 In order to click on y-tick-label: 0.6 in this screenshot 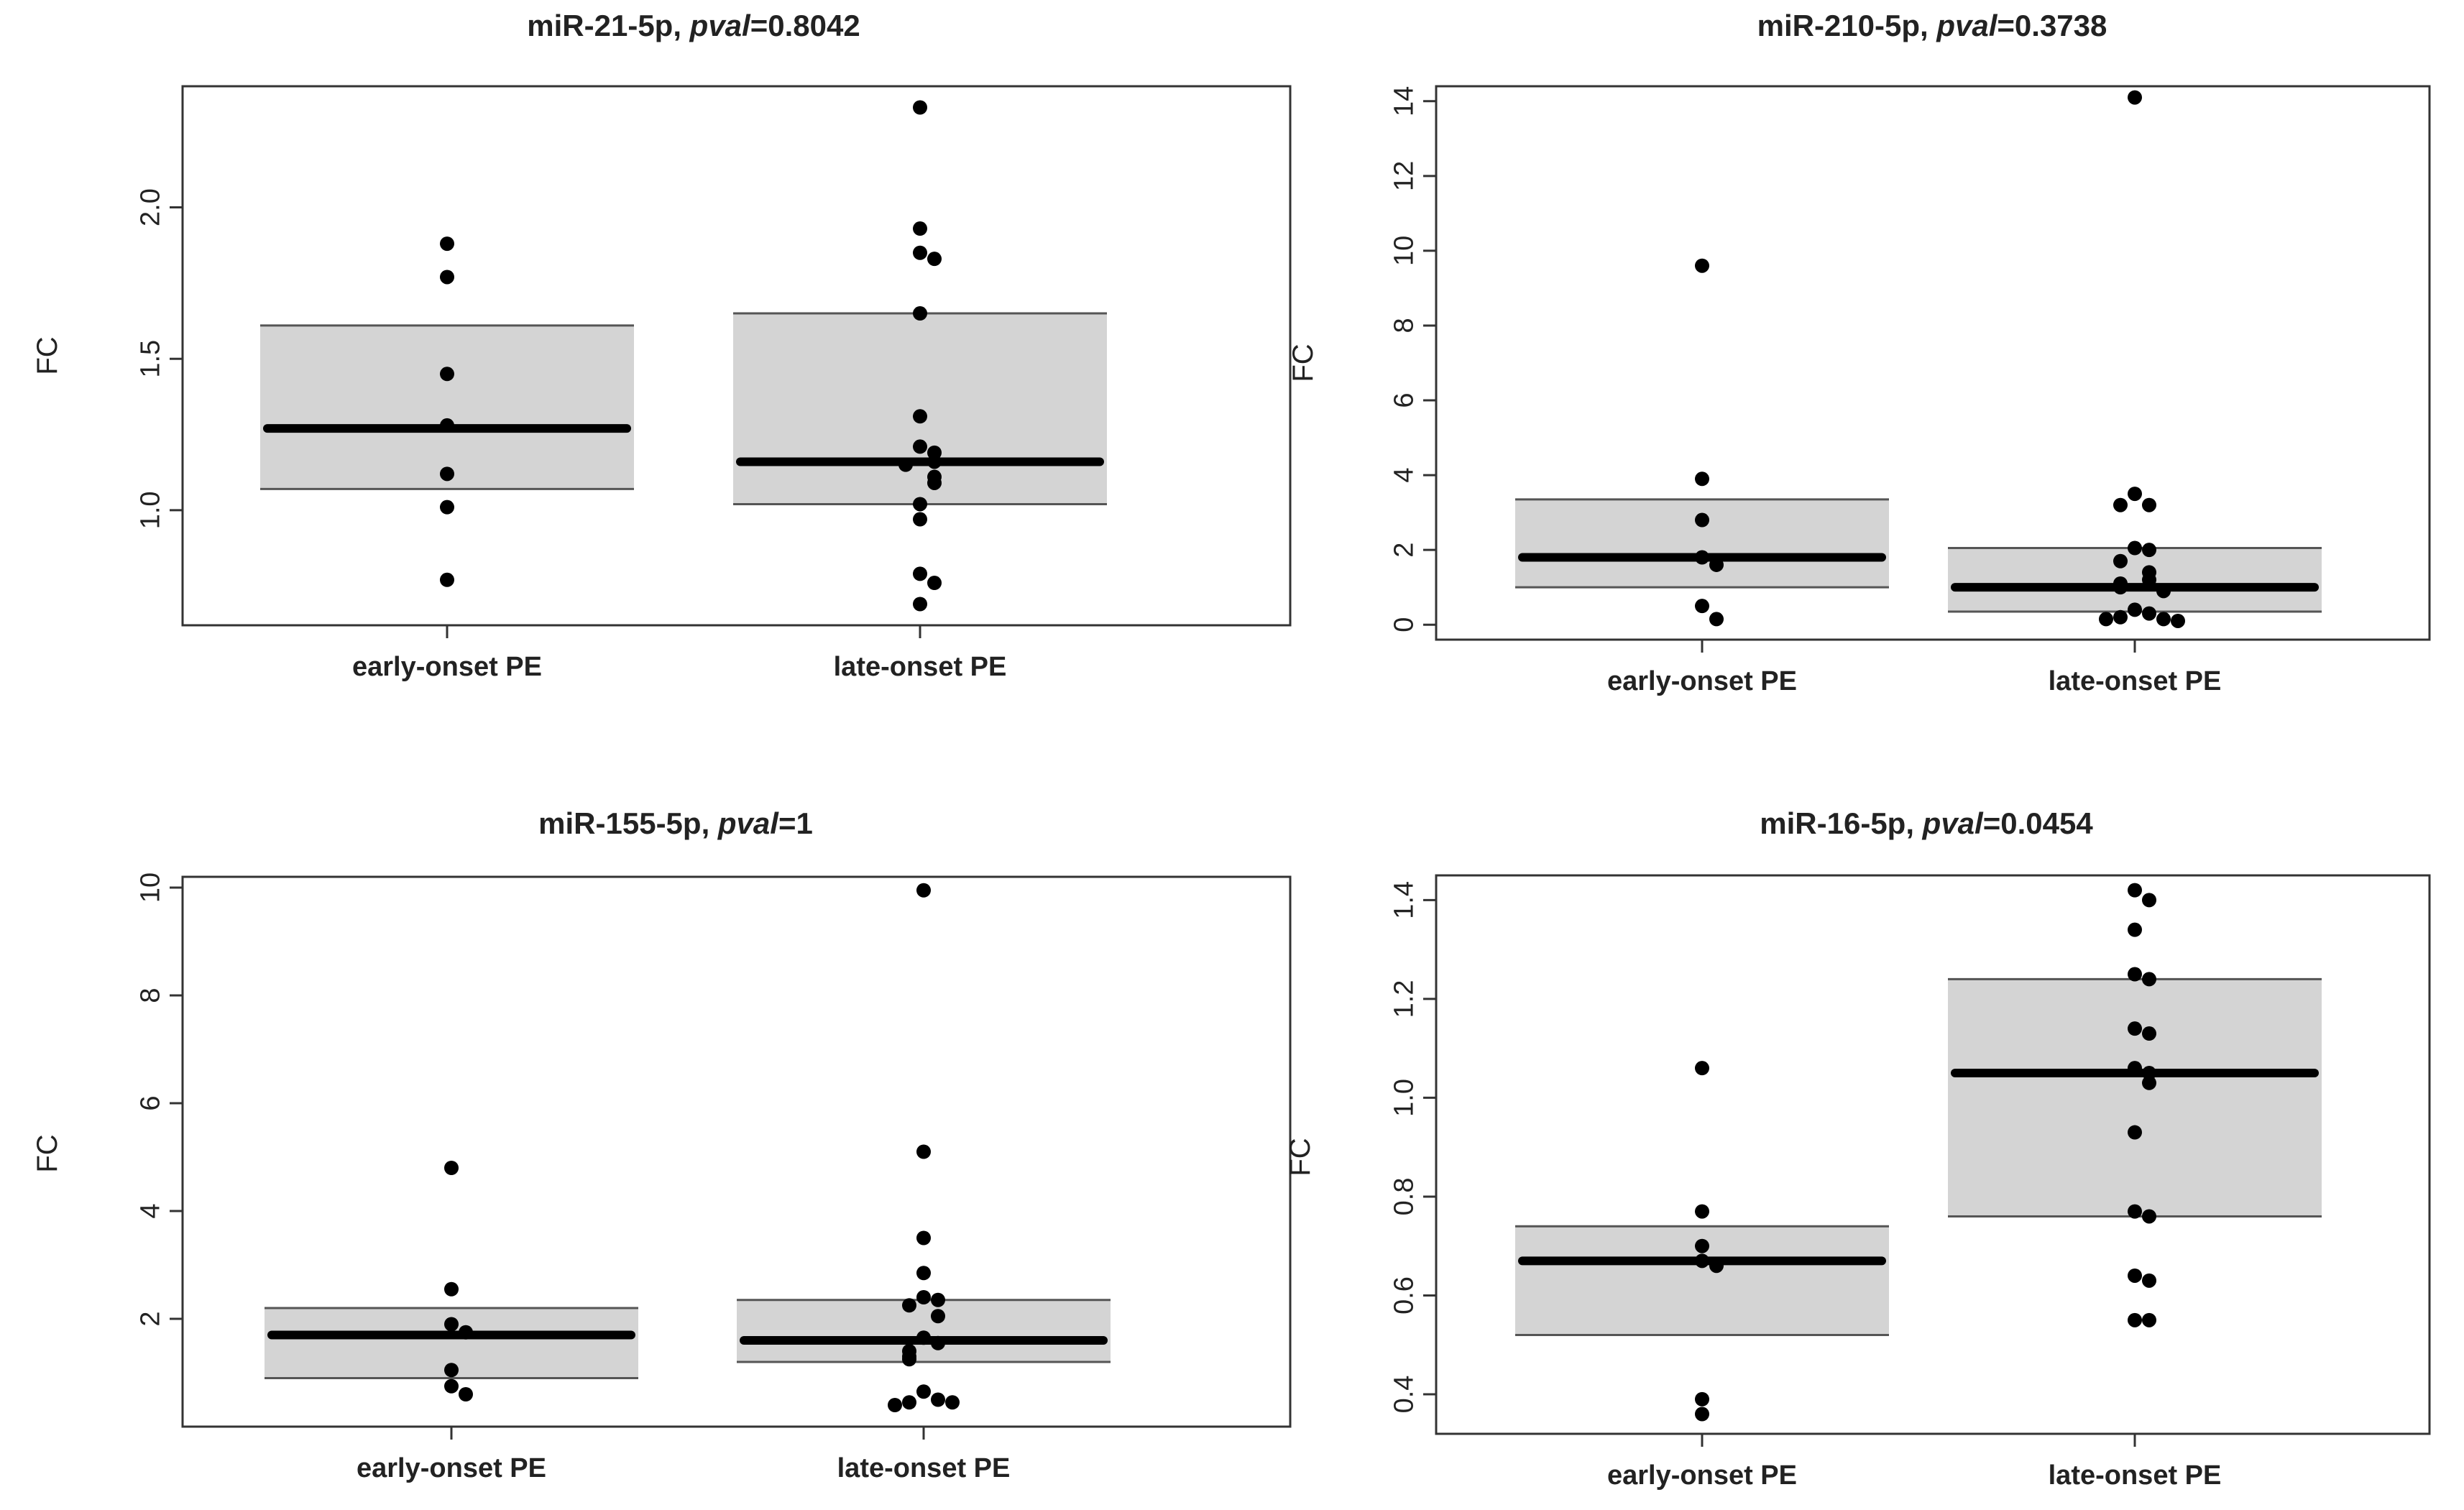, I will do `click(1404, 1295)`.